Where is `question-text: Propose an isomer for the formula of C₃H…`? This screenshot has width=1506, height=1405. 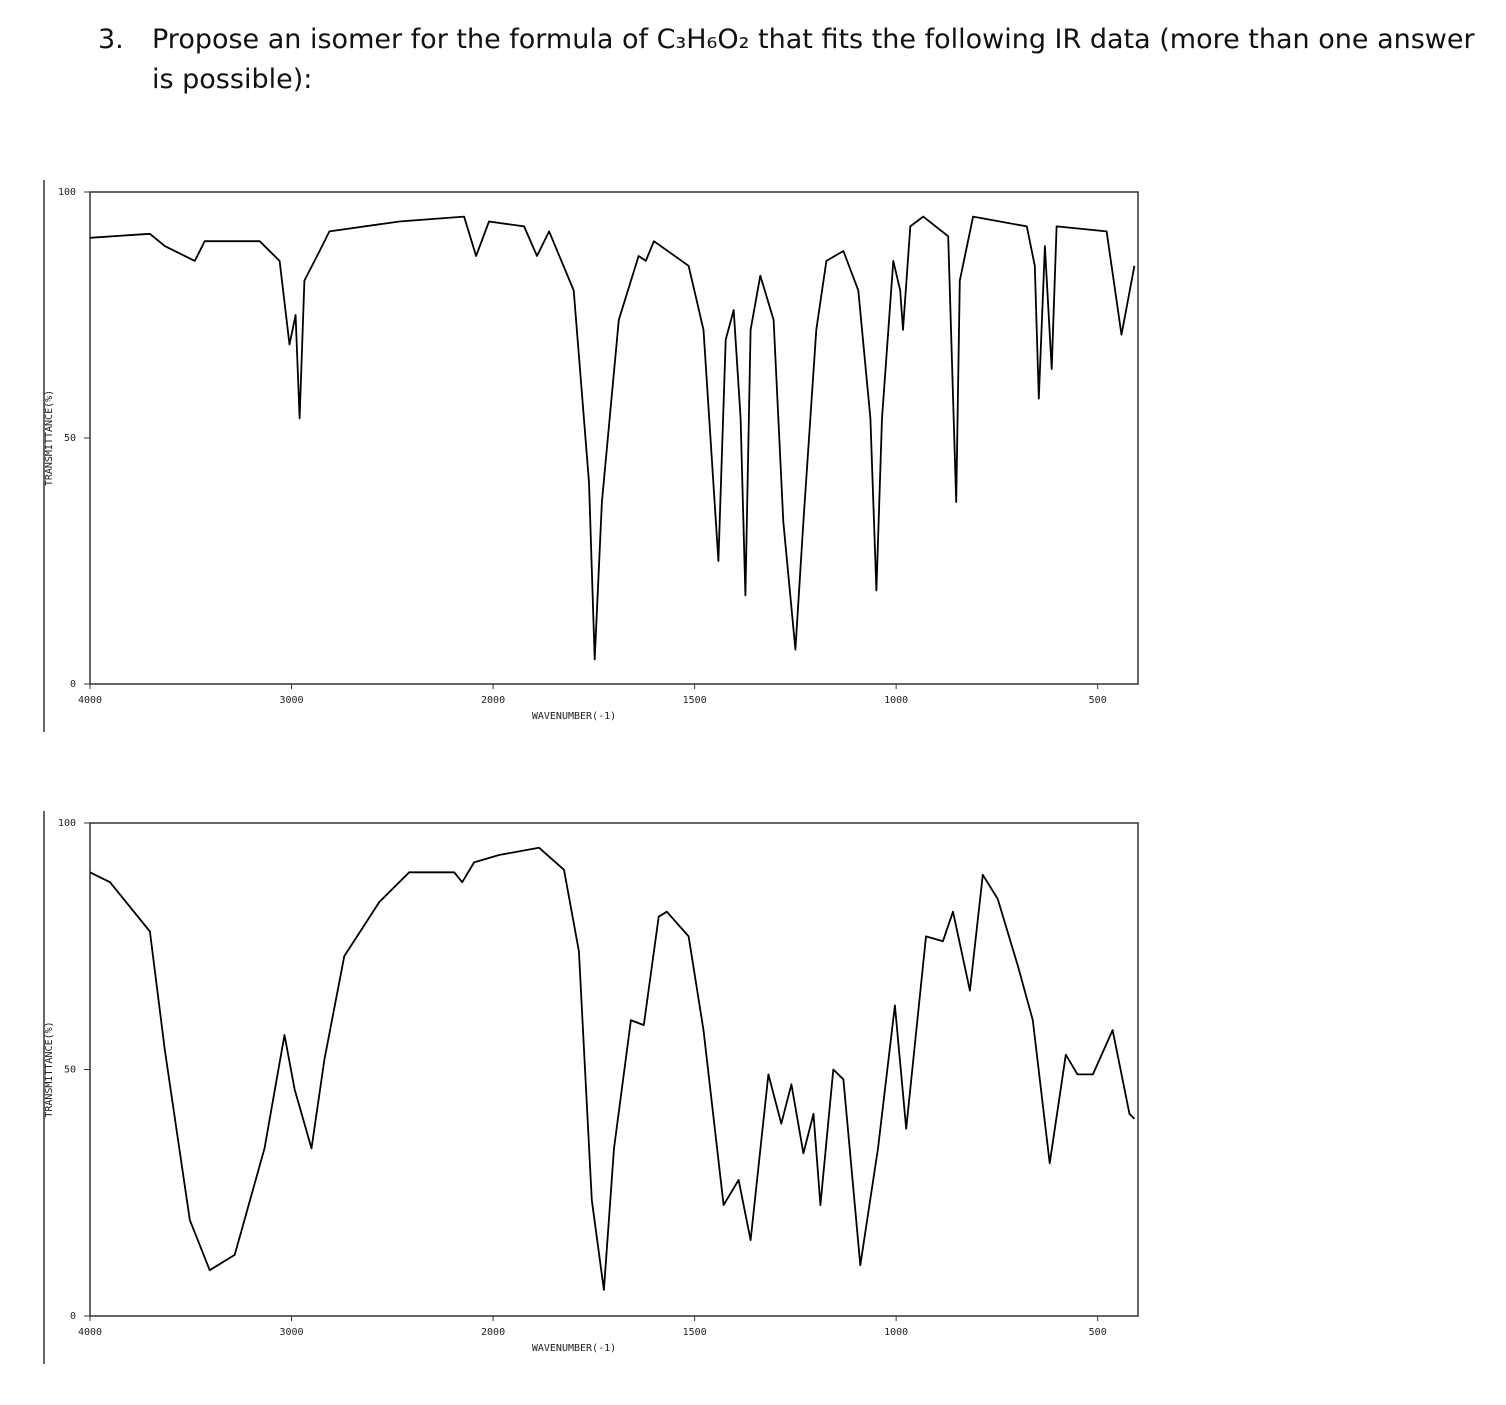
question-text: Propose an isomer for the formula of C₃H… is located at coordinates (813, 59).